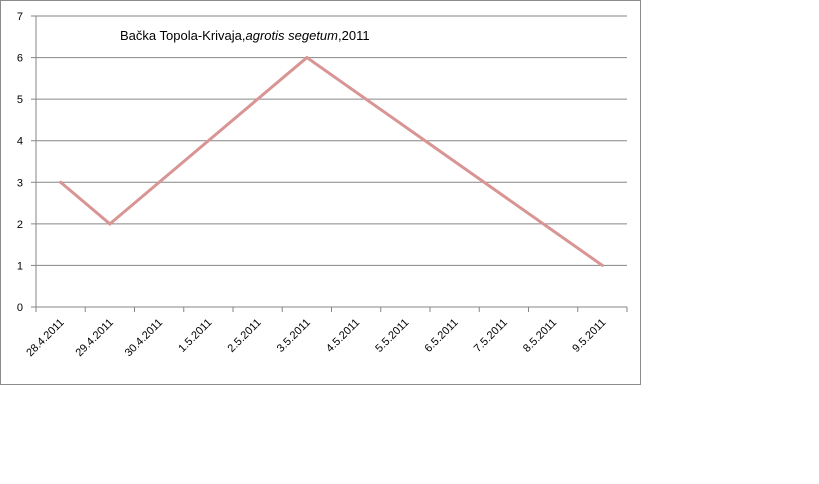 The height and width of the screenshot is (484, 819). What do you see at coordinates (20, 17) in the screenshot?
I see `y-tick-label: 7` at bounding box center [20, 17].